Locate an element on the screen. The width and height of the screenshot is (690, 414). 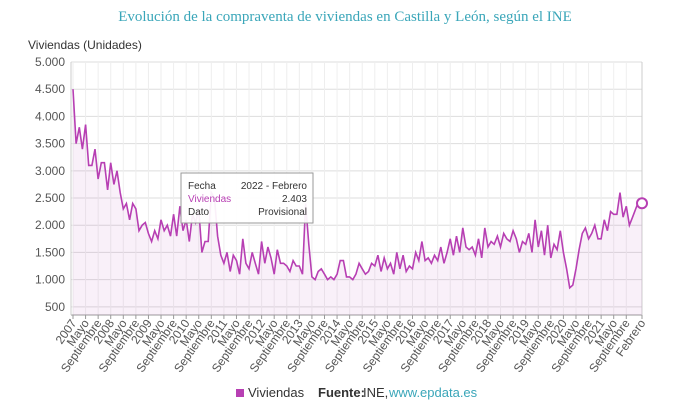
y-tick-label: 2.000 is located at coordinates (50, 225).